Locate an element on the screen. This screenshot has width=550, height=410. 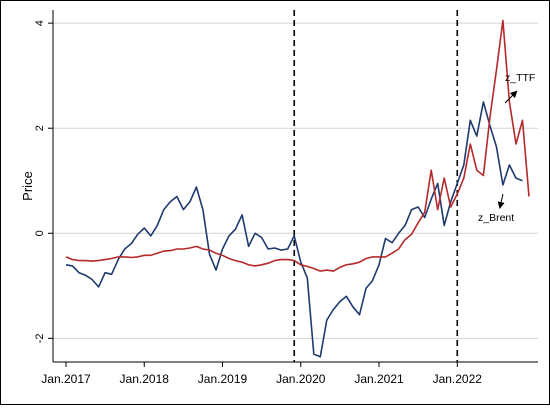
x-tick-label: Jan.2022 is located at coordinates (458, 379).